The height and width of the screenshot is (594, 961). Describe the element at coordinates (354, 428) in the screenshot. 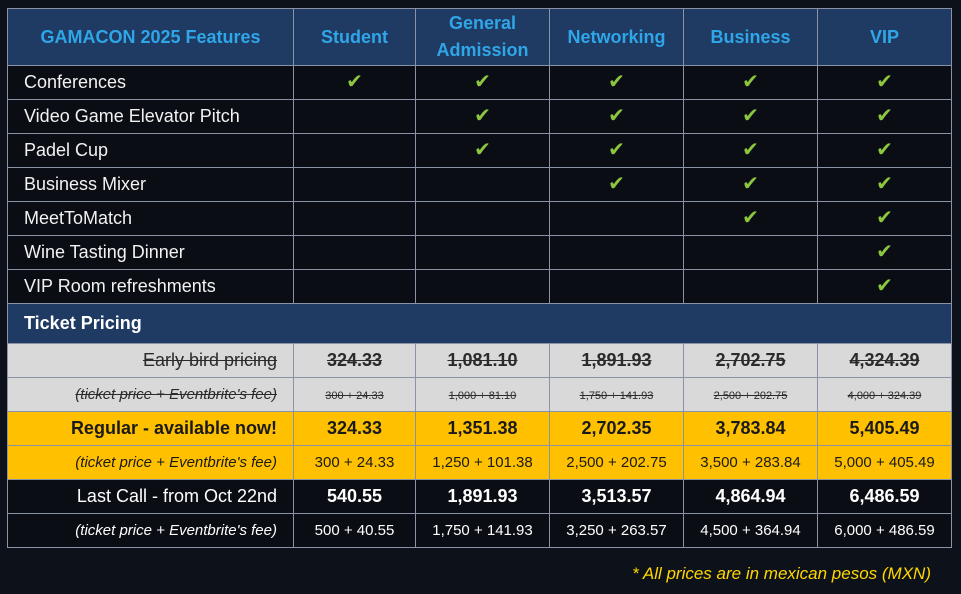

I see `regular-price-student: 324.33` at that location.